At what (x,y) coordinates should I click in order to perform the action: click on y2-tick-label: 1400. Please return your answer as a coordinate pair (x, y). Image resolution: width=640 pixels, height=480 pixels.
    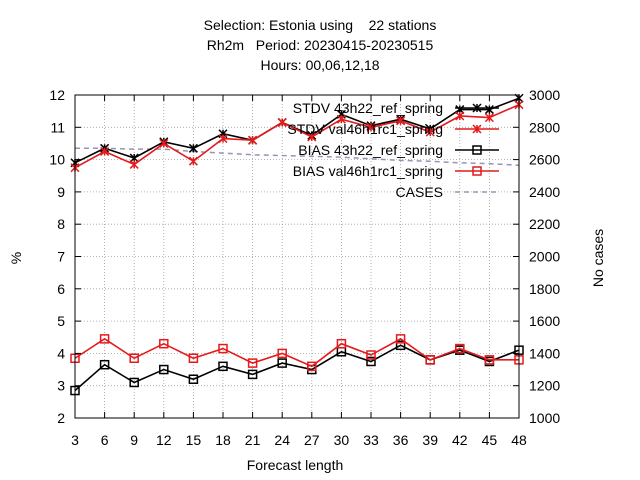
    Looking at the image, I should click on (544, 353).